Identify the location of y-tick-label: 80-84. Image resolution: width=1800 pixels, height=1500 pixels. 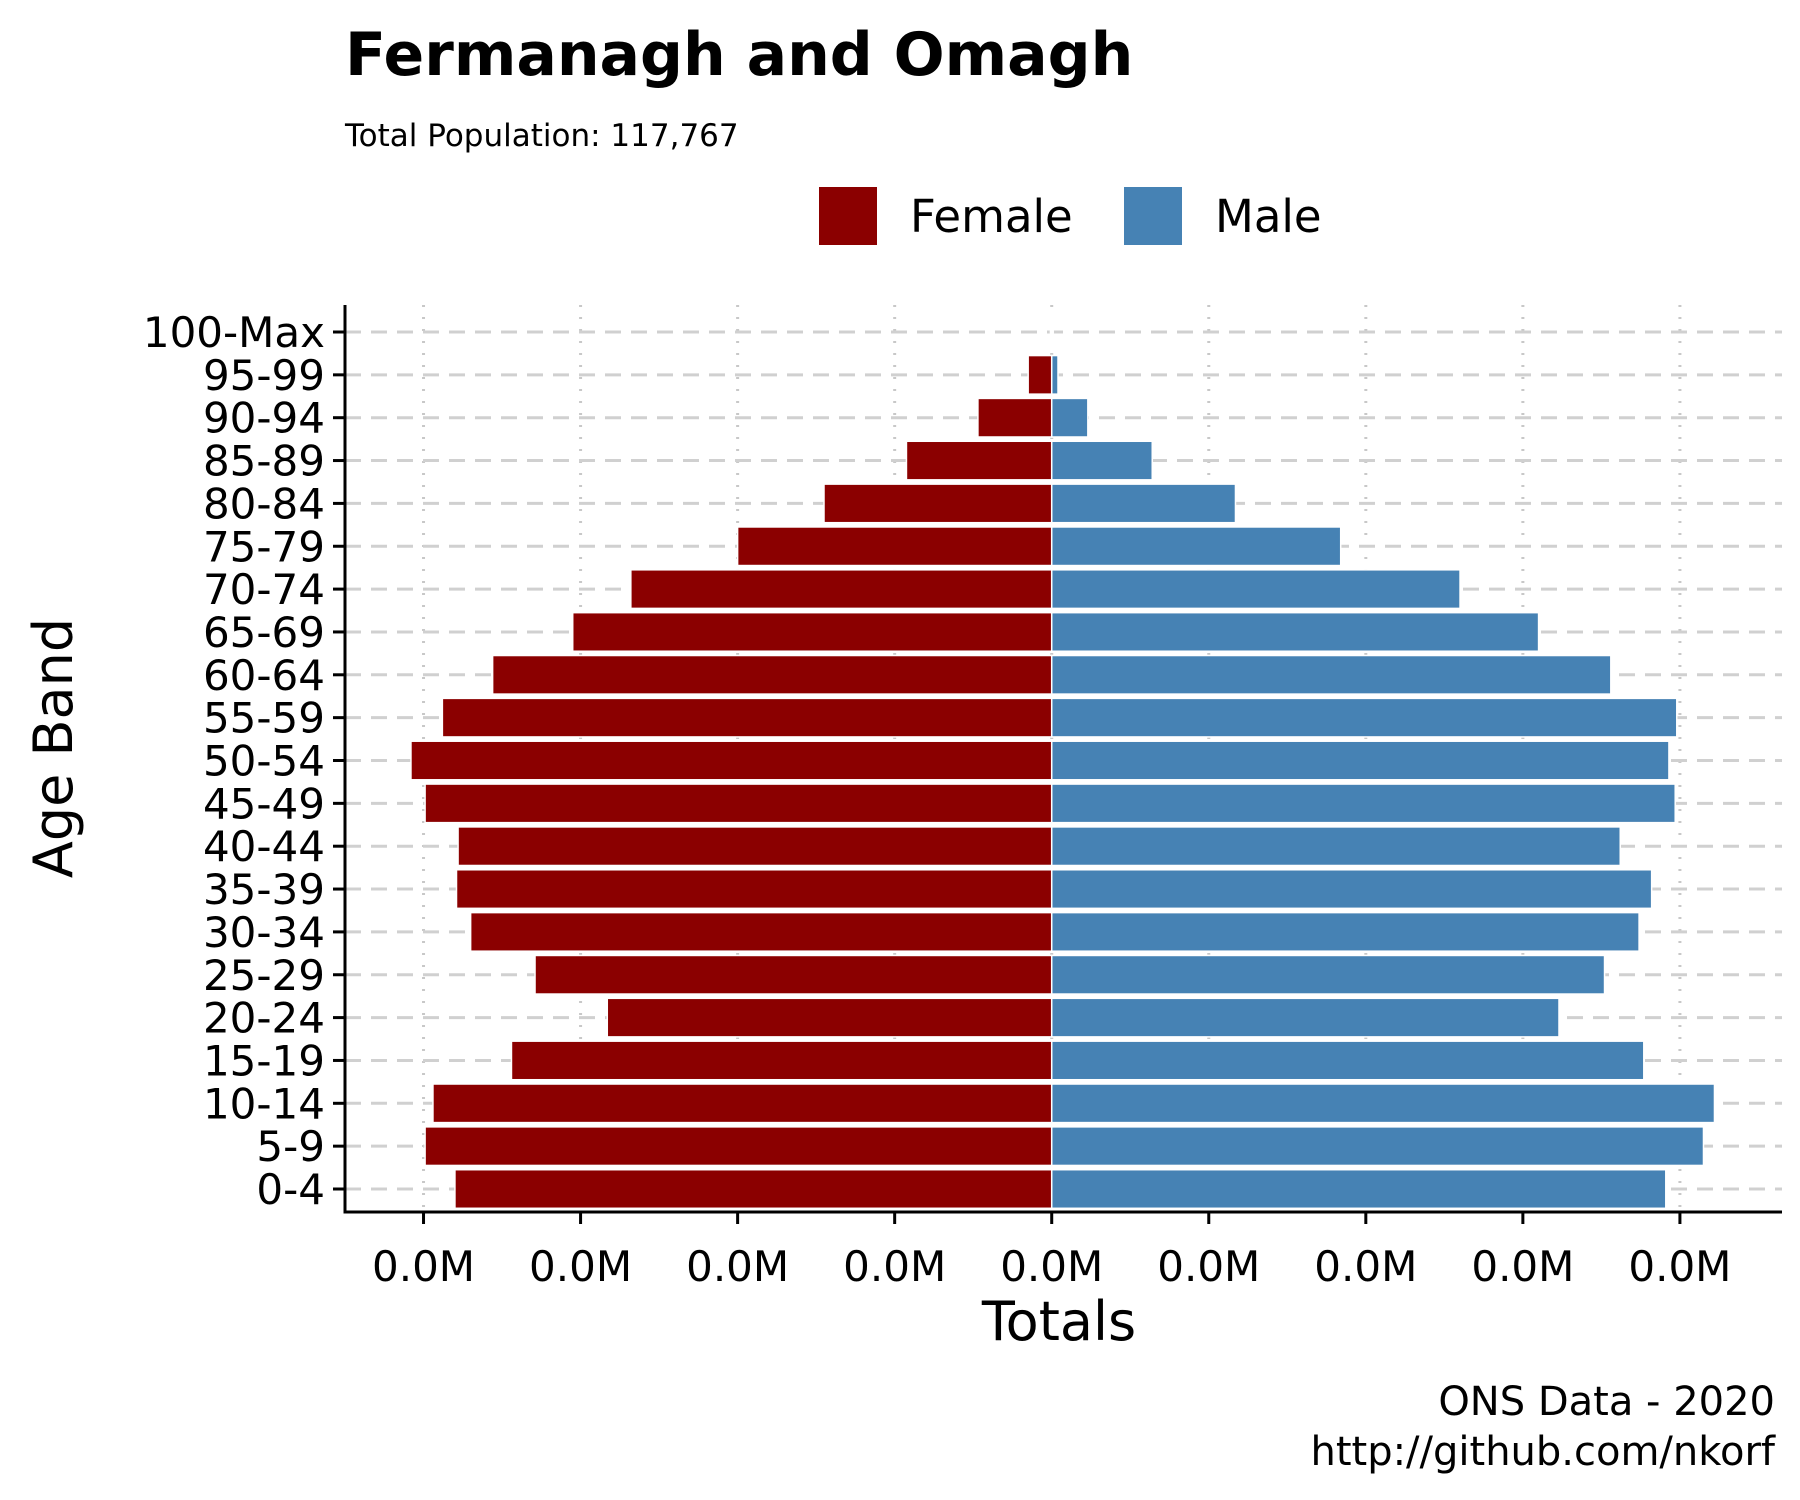
(264, 503).